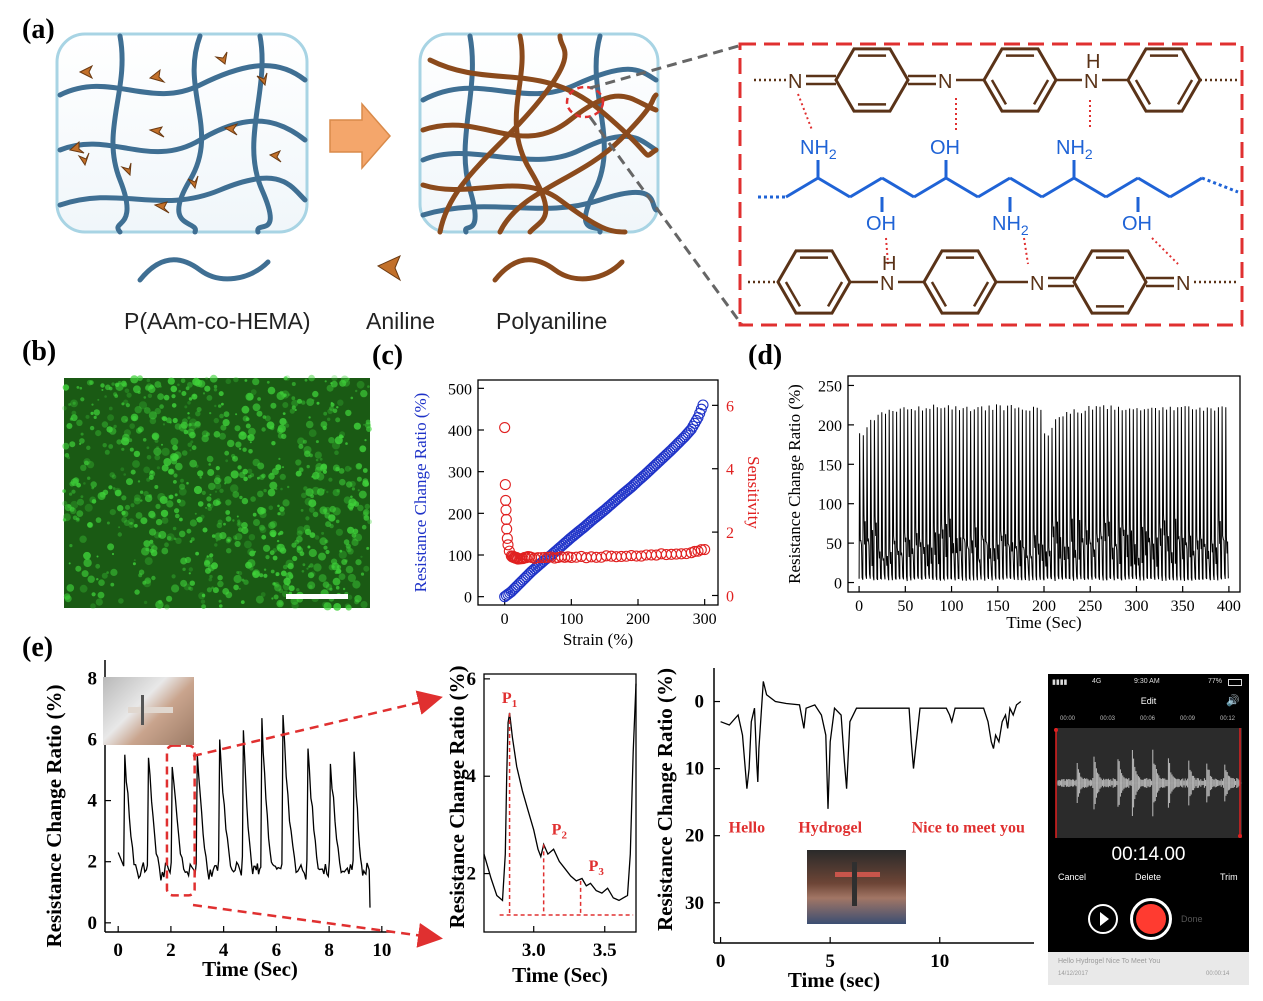  I want to click on record-button, so click(1151, 919).